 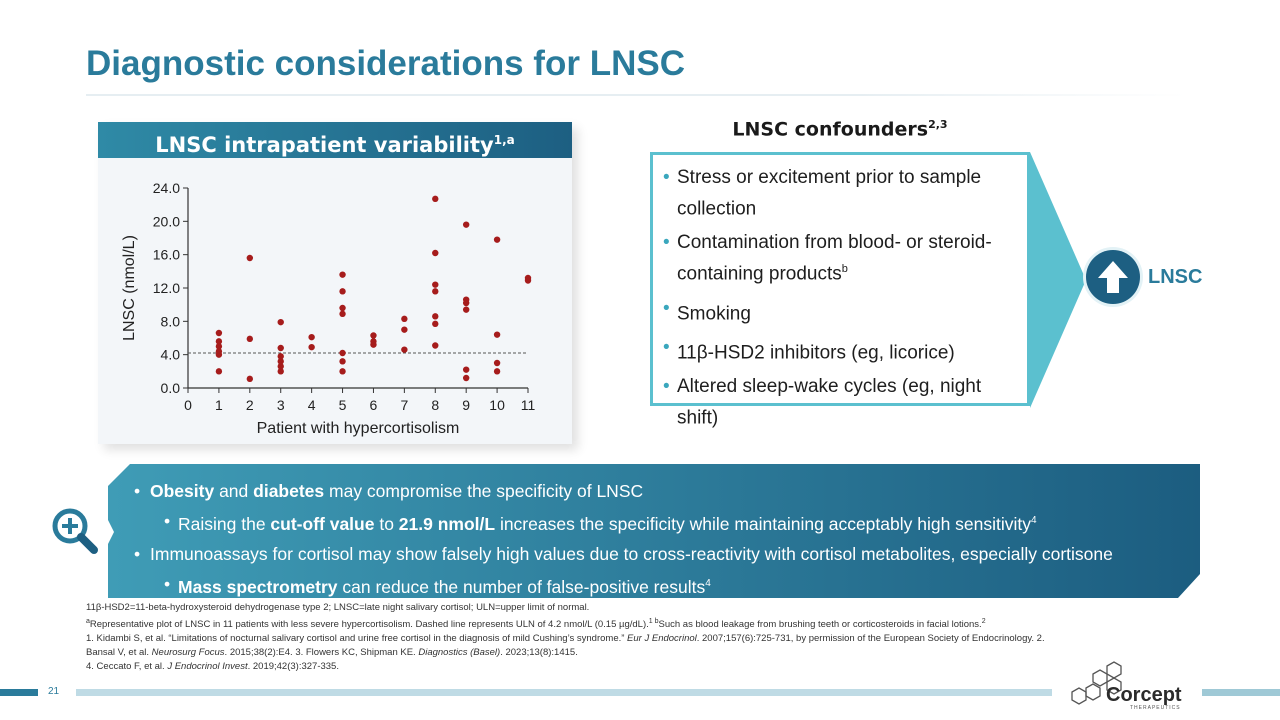 What do you see at coordinates (983, 621) in the screenshot?
I see `ref-sup: 2` at bounding box center [983, 621].